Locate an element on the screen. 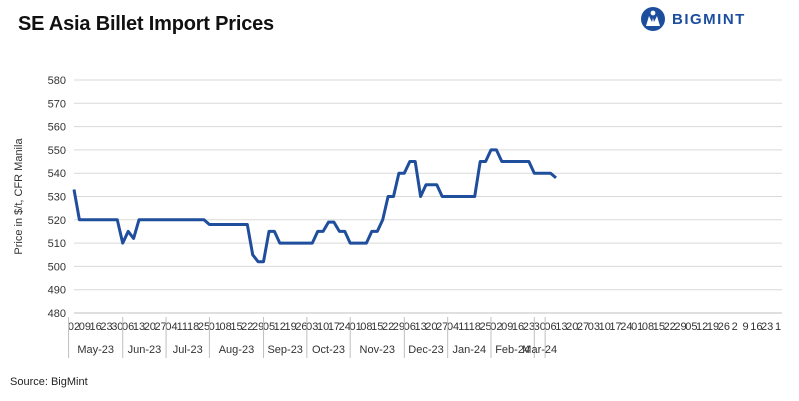 This screenshot has width=799, height=401. source-note: Source: BigMint is located at coordinates (49, 382).